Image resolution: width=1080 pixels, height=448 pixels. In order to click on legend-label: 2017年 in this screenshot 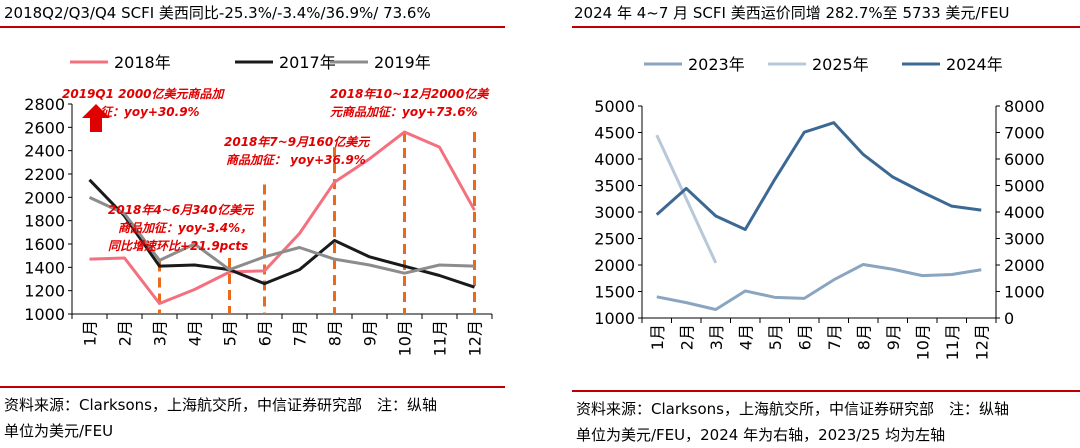, I will do `click(307, 62)`.